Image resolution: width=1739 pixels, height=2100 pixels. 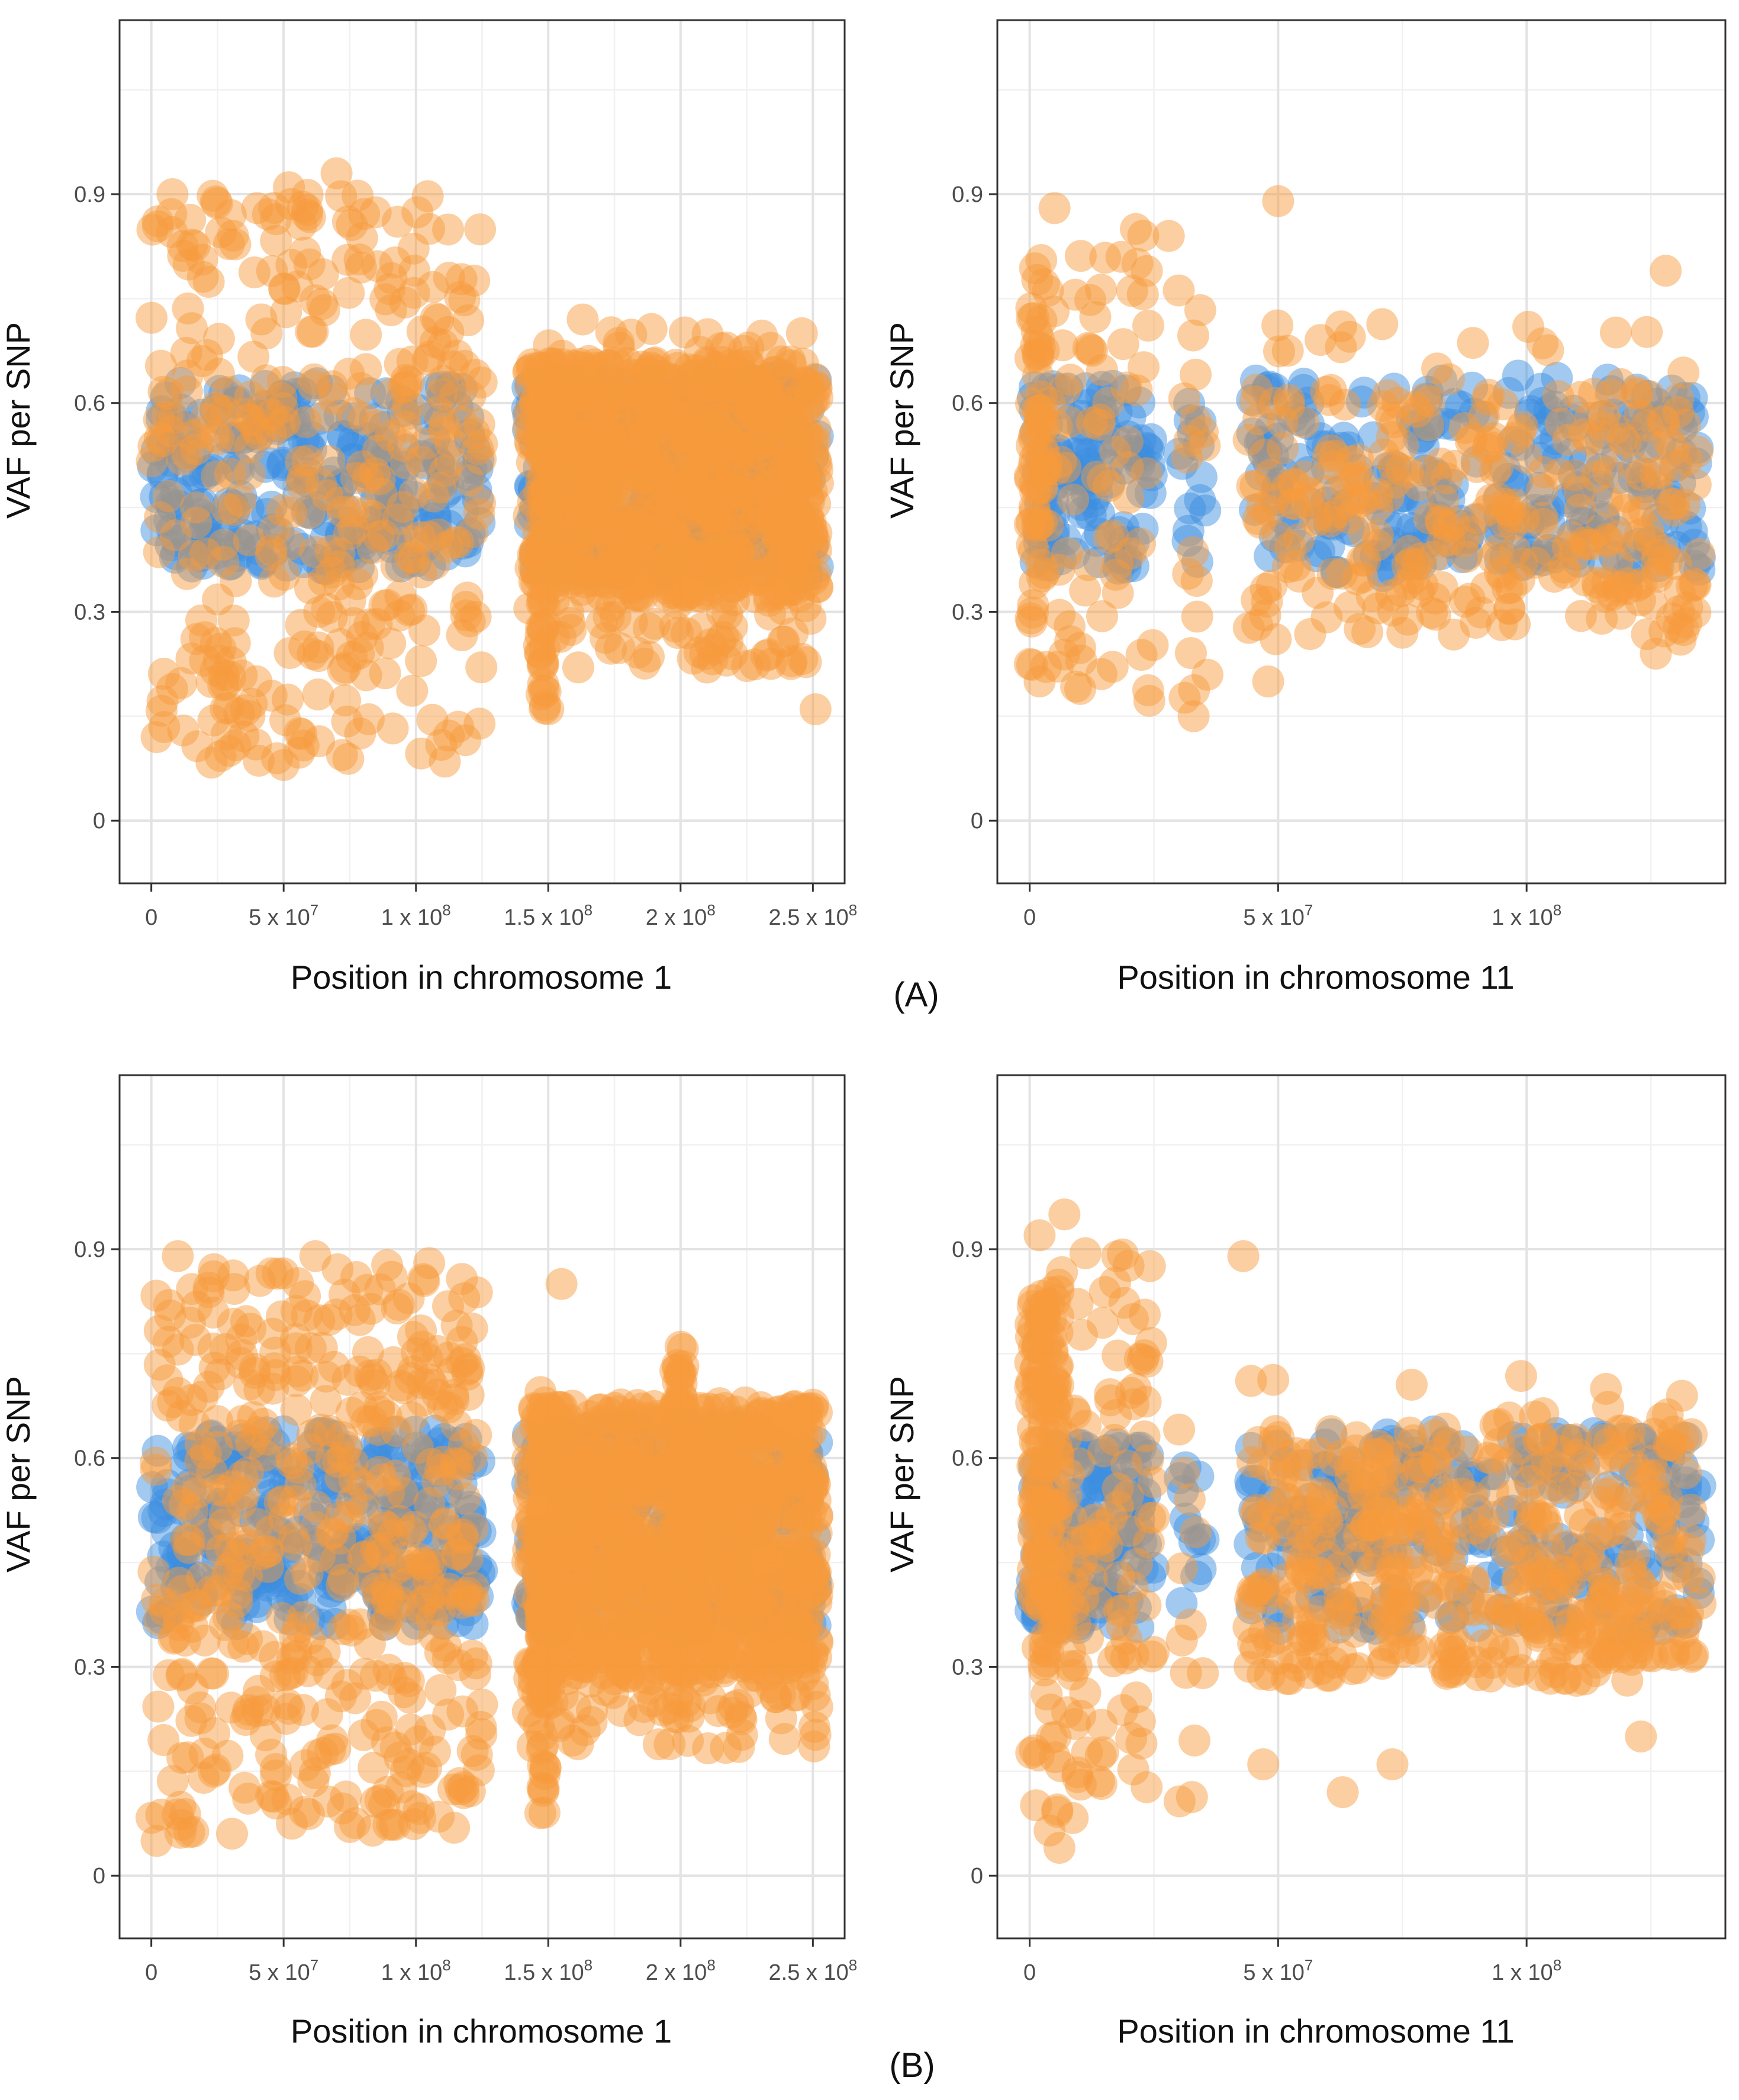 What do you see at coordinates (481, 977) in the screenshot?
I see `x-axis-title: Position in chromosome 1` at bounding box center [481, 977].